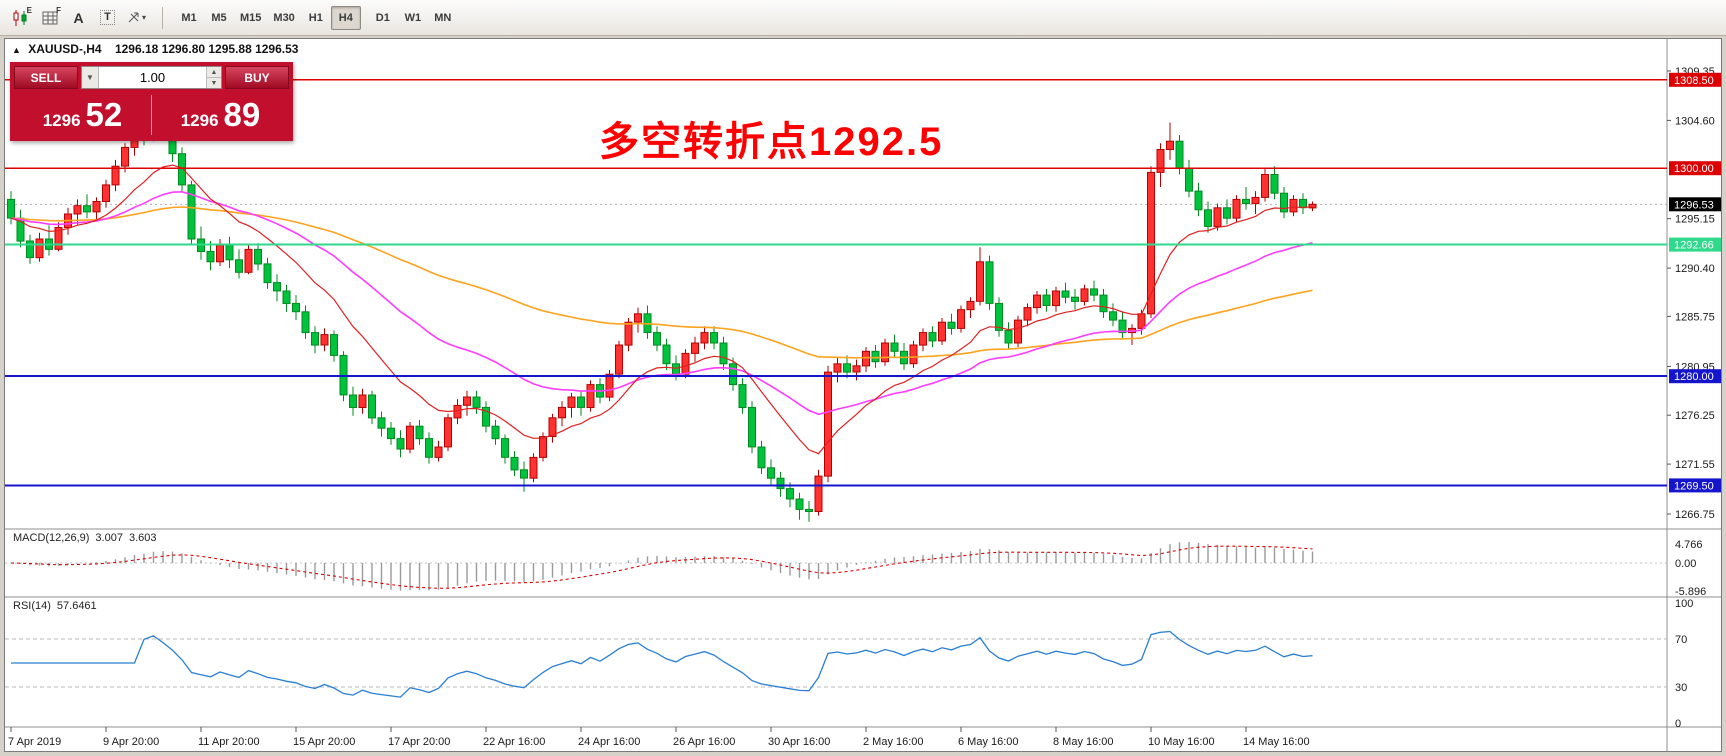 The width and height of the screenshot is (1726, 756). Describe the element at coordinates (51, 538) in the screenshot. I see `macd-name: MACD(12,26,9)` at that location.